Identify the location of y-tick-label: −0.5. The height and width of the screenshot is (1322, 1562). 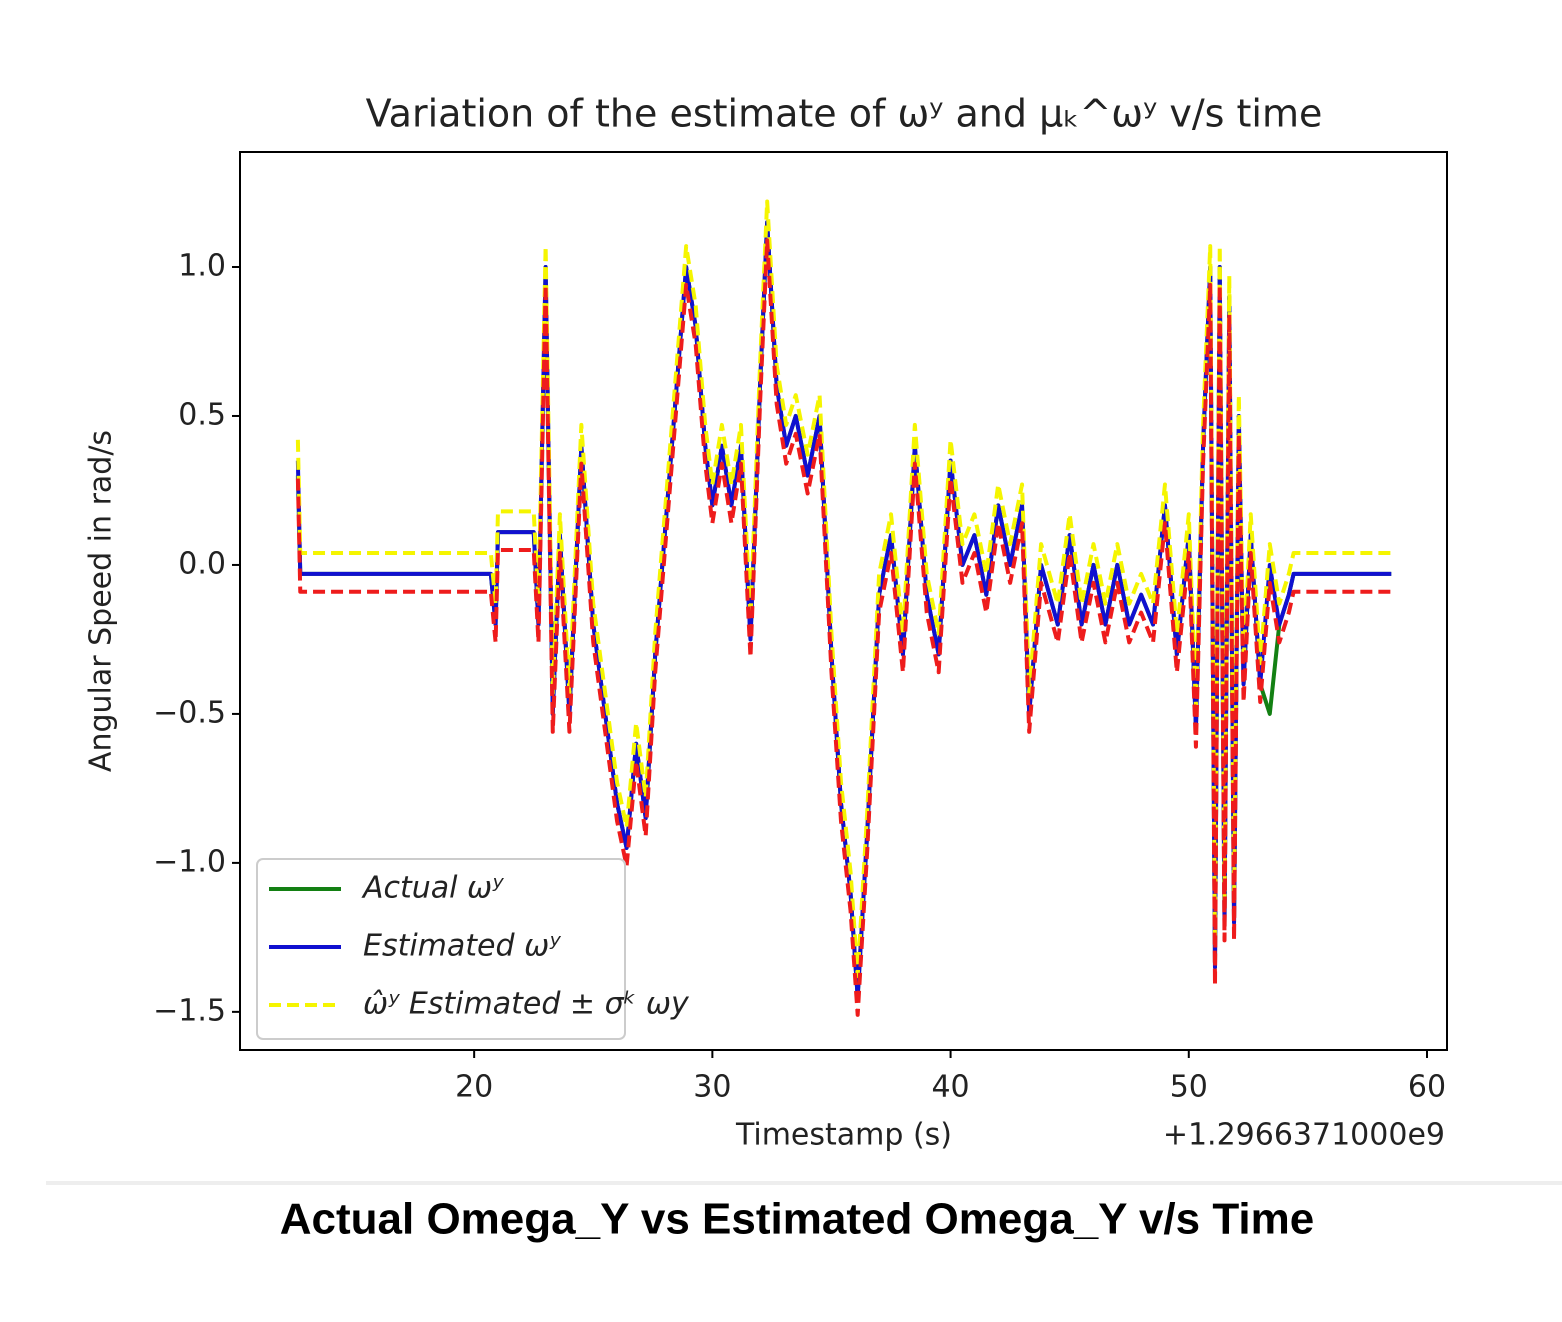
(189, 712).